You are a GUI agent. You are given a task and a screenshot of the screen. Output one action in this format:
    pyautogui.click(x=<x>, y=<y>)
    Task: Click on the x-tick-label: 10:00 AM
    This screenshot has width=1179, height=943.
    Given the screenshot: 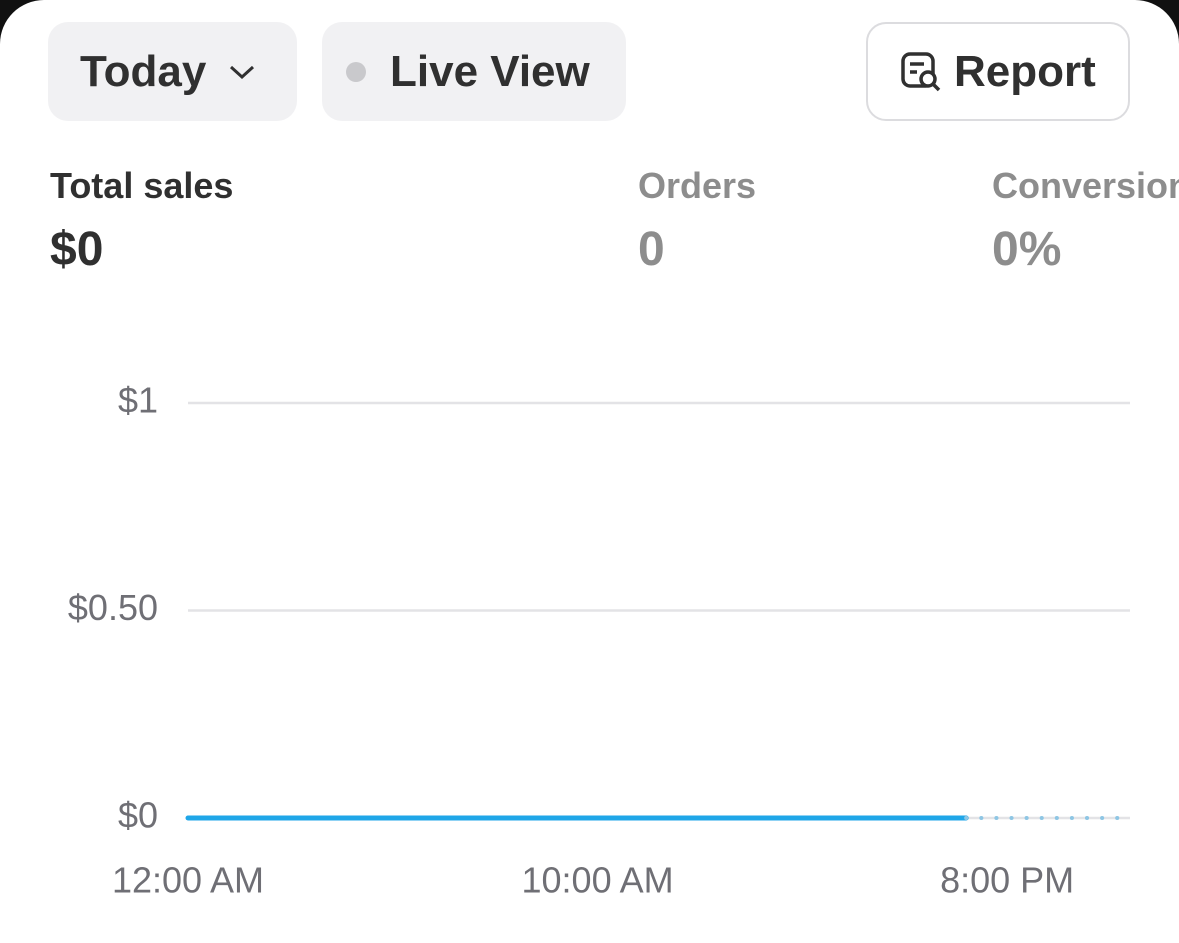 What is the action you would take?
    pyautogui.click(x=598, y=880)
    